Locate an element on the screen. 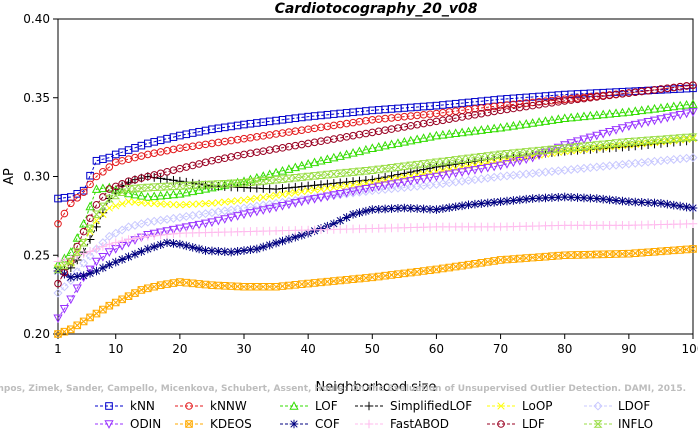 The height and width of the screenshot is (434, 698). series-fastabod is located at coordinates (375, 242).